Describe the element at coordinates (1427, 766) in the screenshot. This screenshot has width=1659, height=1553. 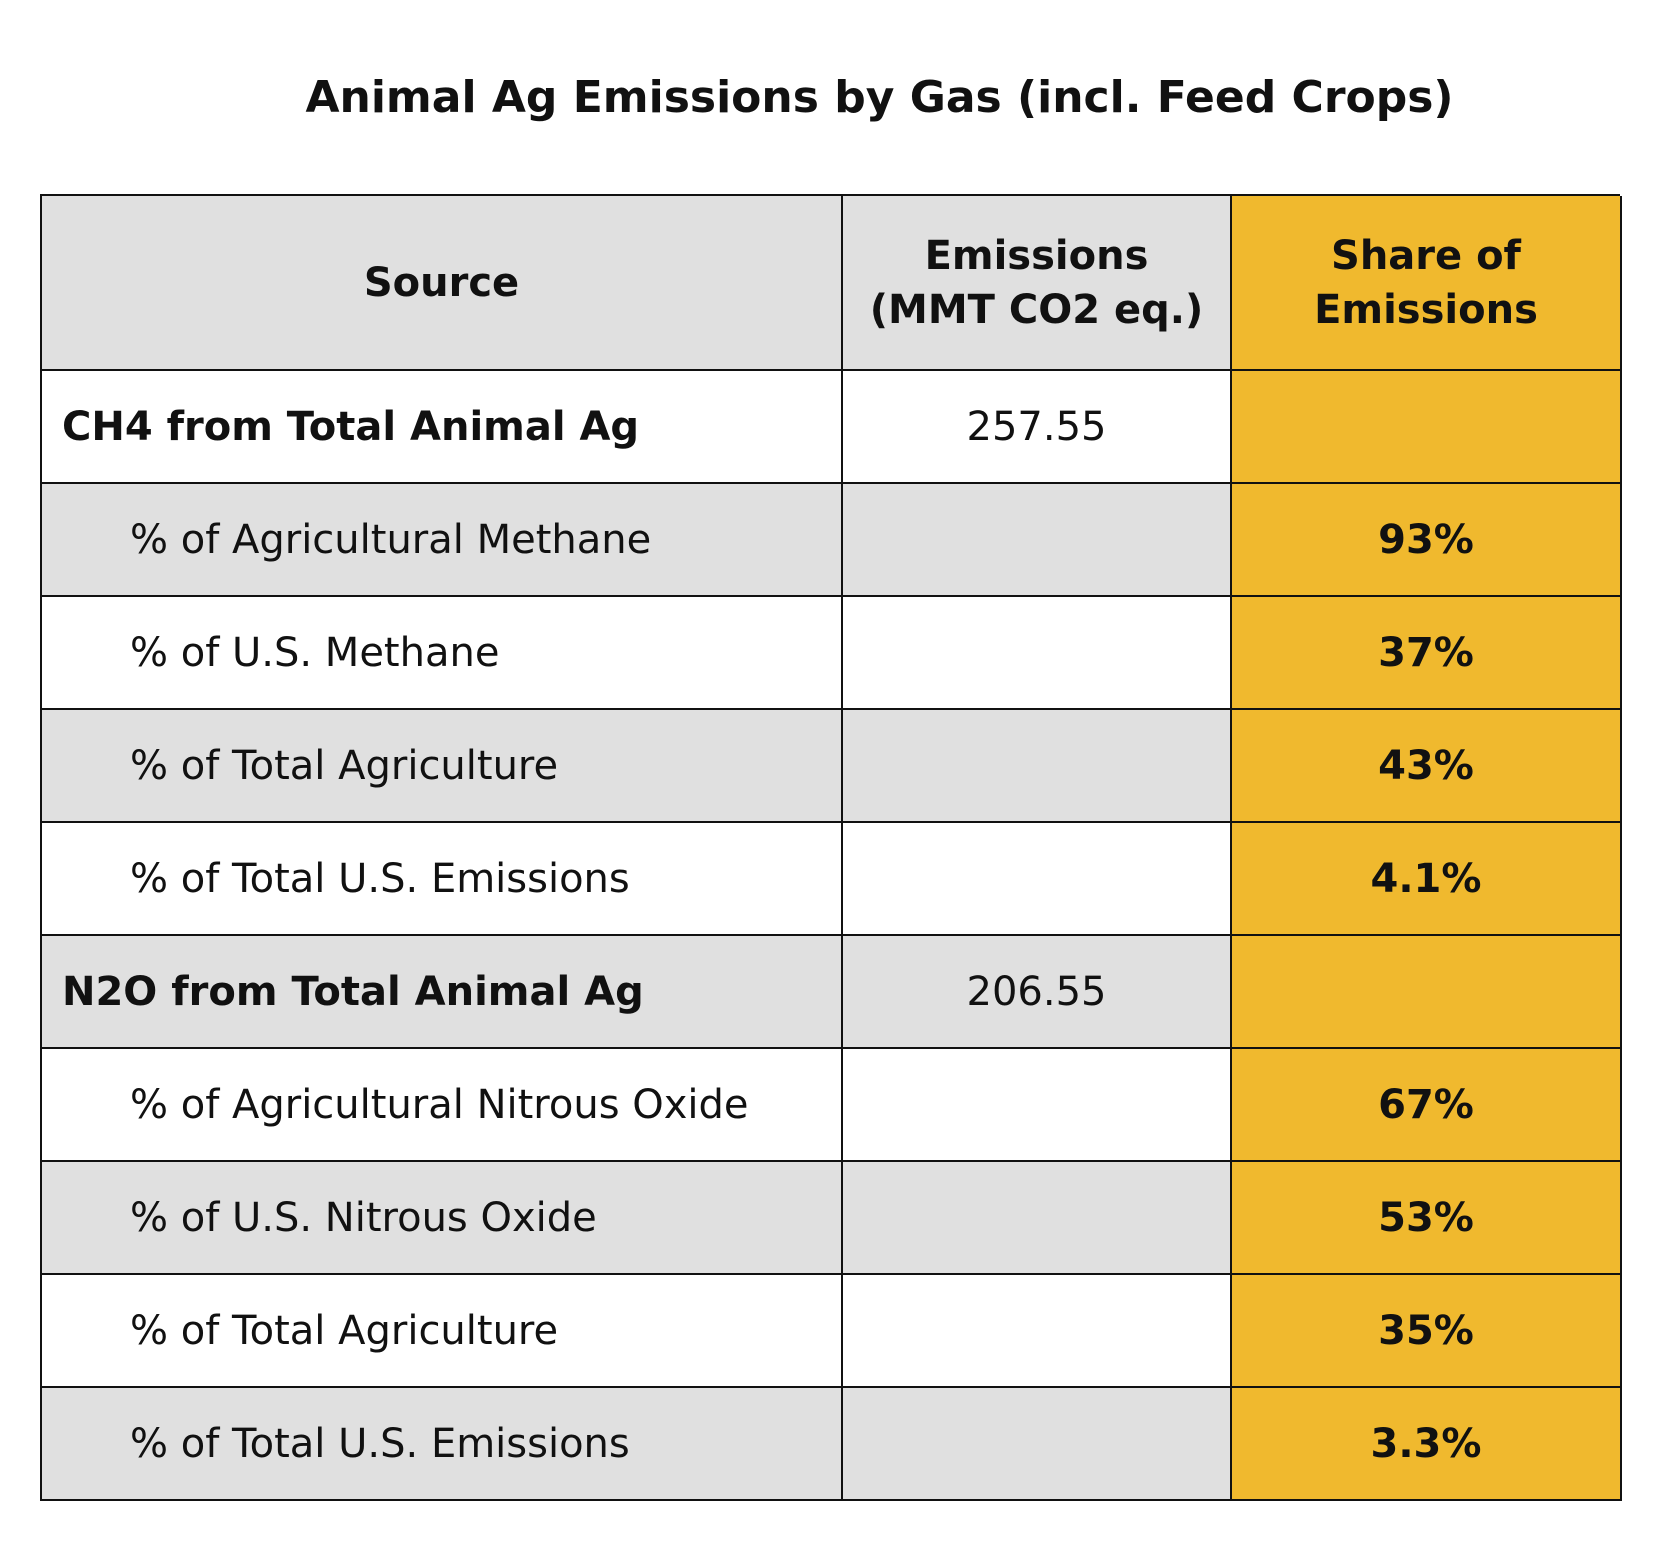
I see `share-cell: 43%` at that location.